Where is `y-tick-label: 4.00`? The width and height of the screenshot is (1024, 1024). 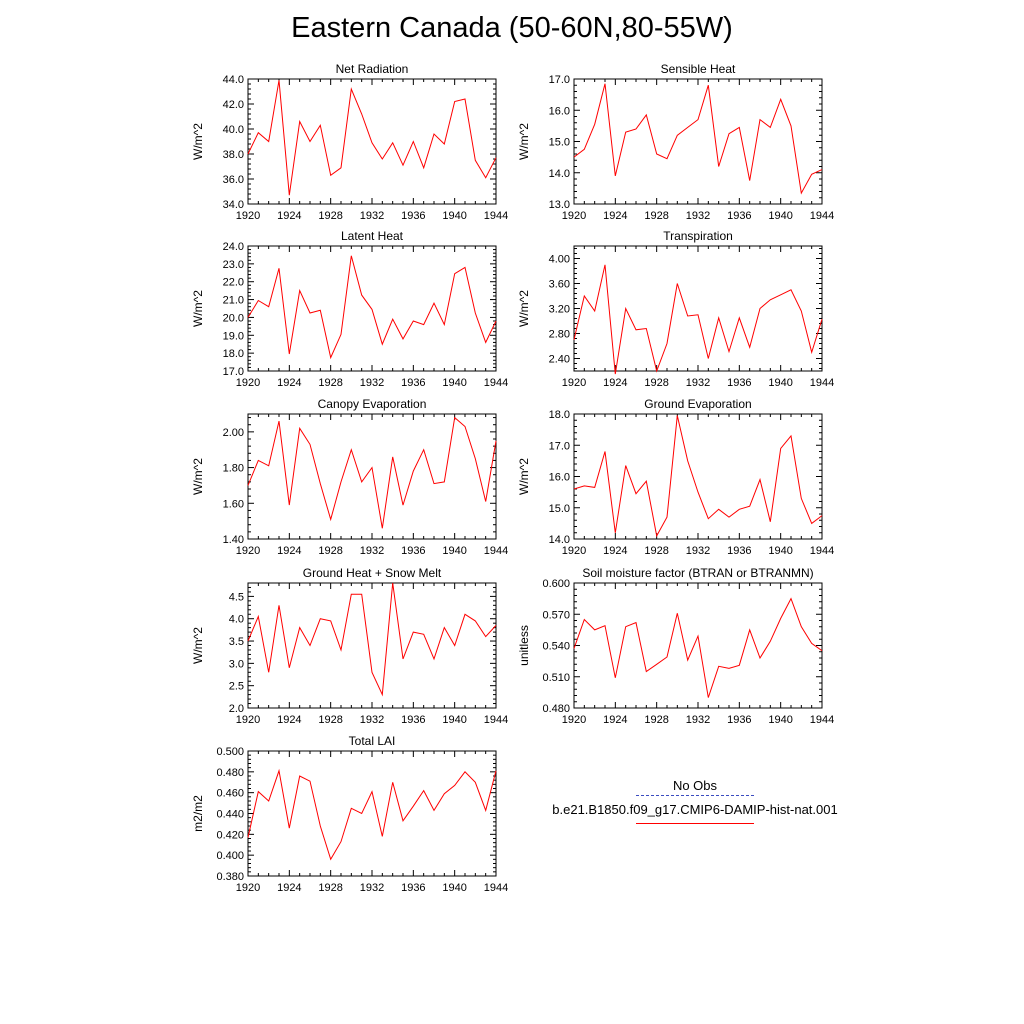 y-tick-label: 4.00 is located at coordinates (559, 260).